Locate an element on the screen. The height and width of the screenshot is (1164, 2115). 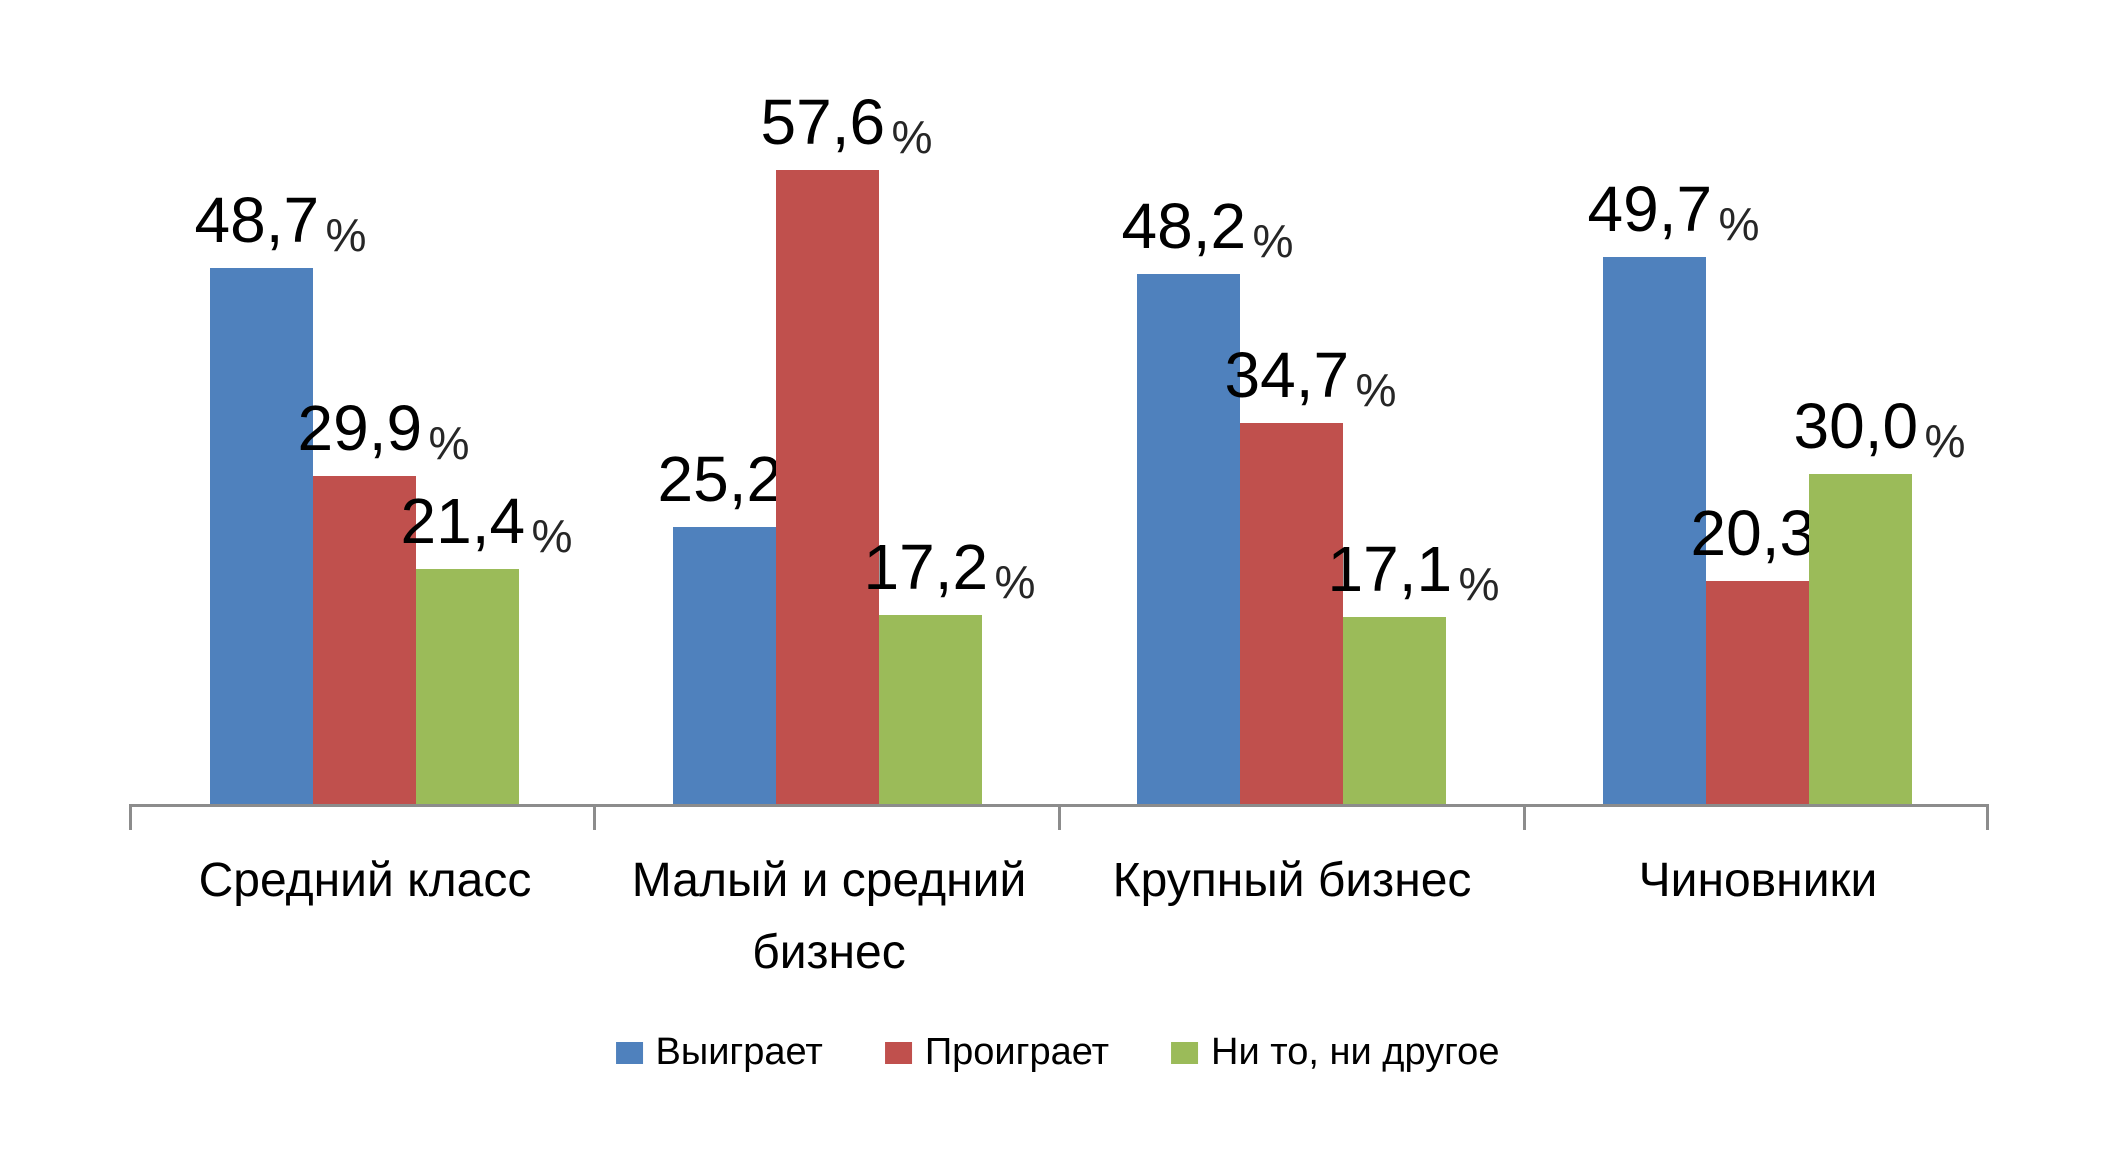
value-number: 48,2 is located at coordinates (1184, 226).